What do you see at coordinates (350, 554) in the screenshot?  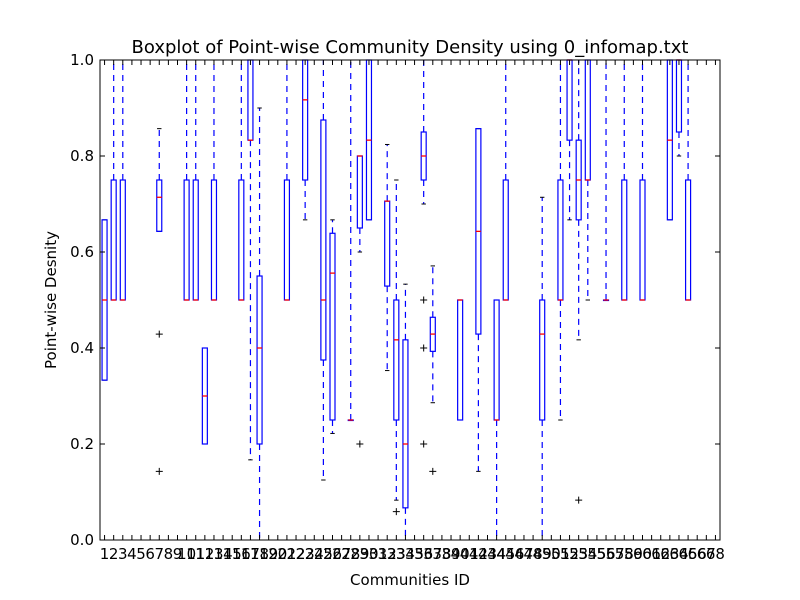 I see `x-tick-label: 28` at bounding box center [350, 554].